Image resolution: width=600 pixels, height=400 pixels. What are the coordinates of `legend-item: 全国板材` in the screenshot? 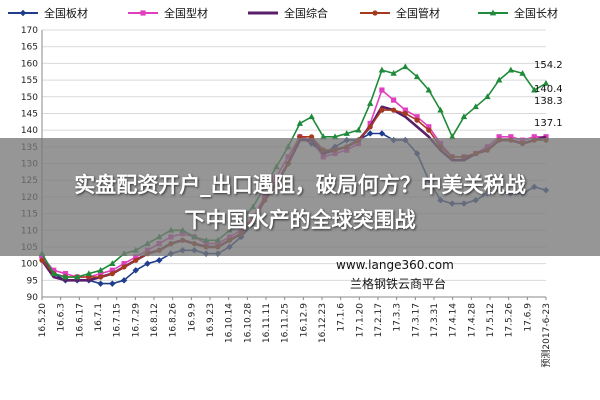 It's located at (48, 13).